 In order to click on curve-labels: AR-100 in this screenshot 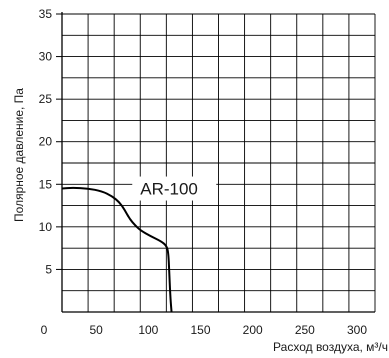, I will do `click(174, 188)`.